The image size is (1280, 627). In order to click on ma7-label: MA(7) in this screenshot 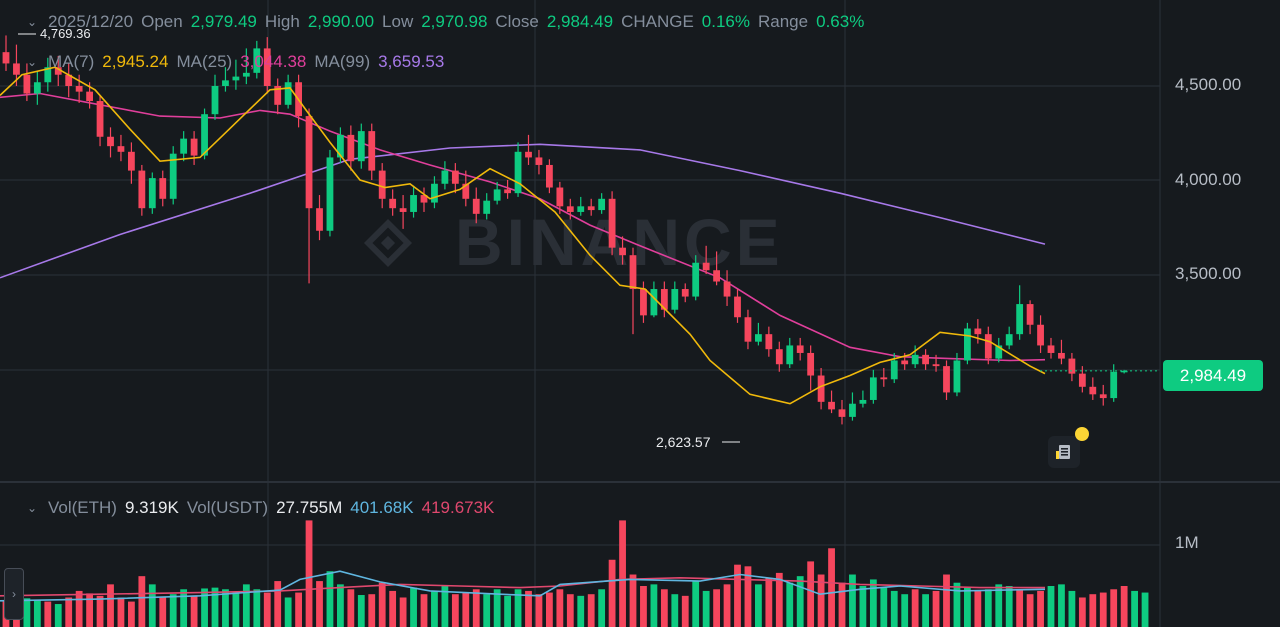, I will do `click(71, 61)`.